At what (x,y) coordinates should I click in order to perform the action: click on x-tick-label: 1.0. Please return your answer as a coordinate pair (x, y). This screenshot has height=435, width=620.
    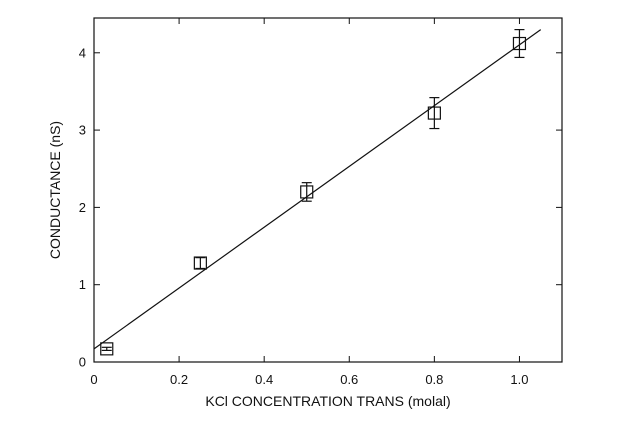
    Looking at the image, I should click on (519, 379).